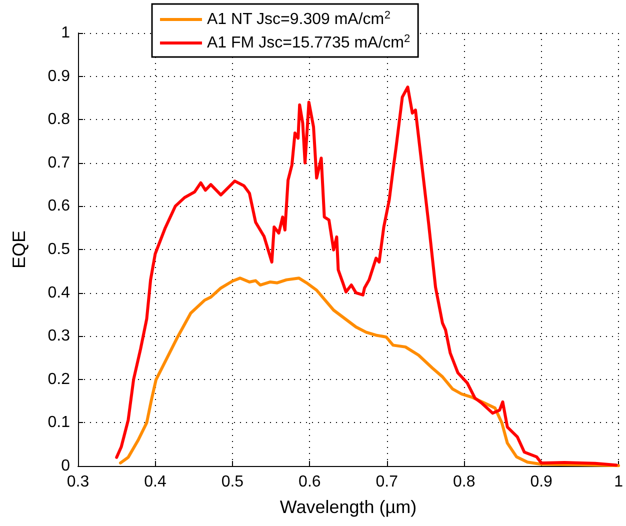  I want to click on y-tick-label: 0.9, so click(59, 76).